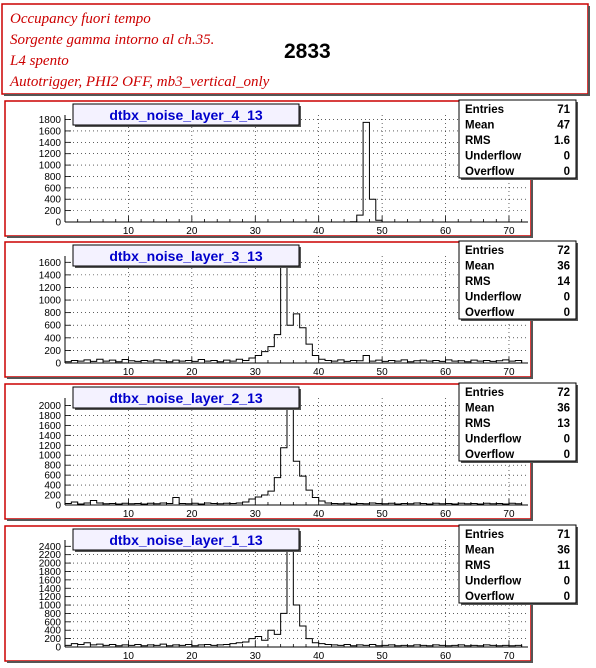 This screenshot has height=668, width=596. What do you see at coordinates (50, 547) in the screenshot?
I see `y-tick-label: 2400` at bounding box center [50, 547].